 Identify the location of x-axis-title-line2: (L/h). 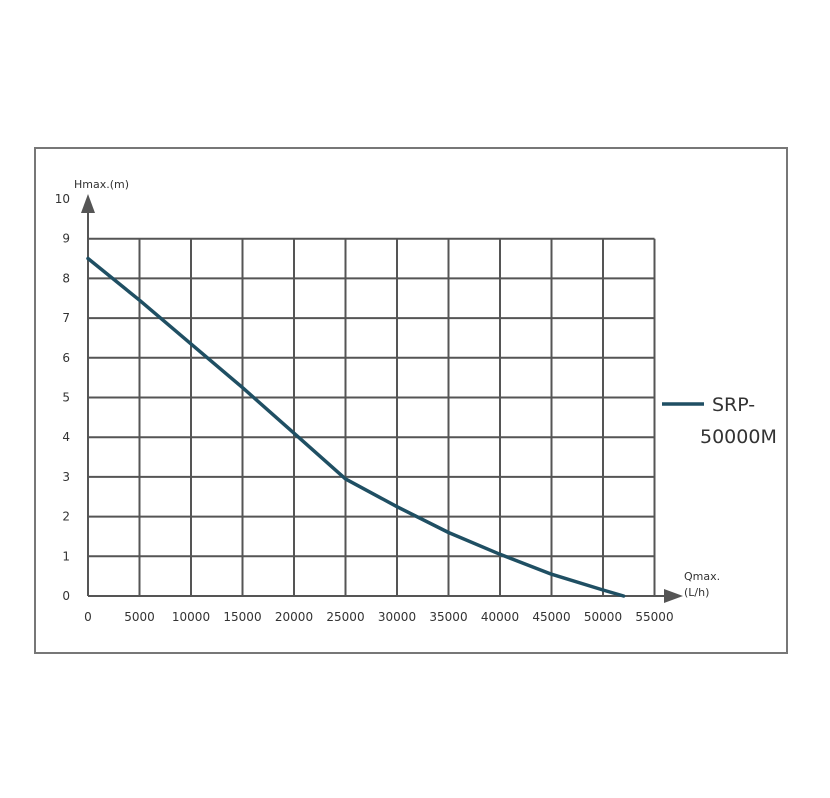
(696, 592).